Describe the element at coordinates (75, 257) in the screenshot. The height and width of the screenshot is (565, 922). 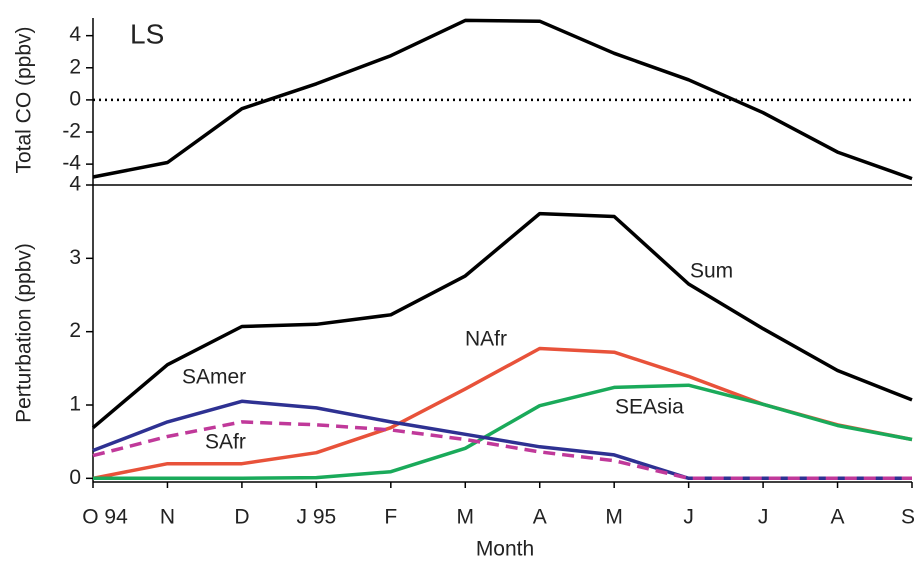
I see `y-tick-label: 3` at that location.